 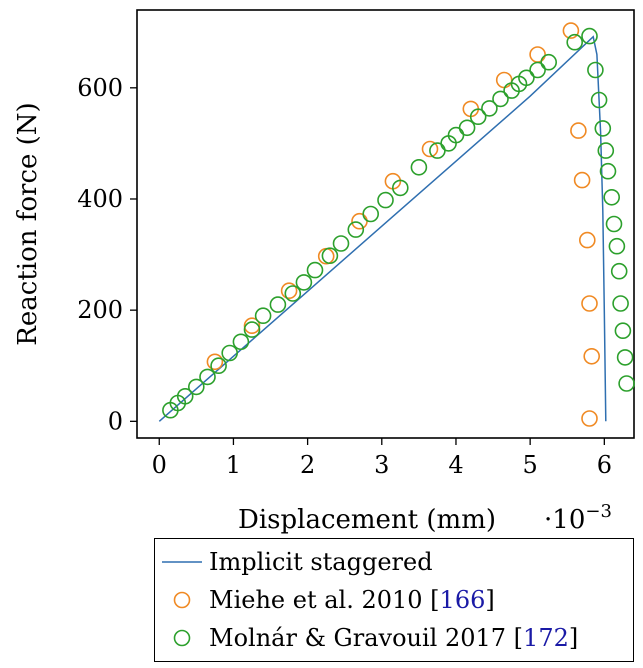 I want to click on legend-line-swatch, so click(x=182, y=562).